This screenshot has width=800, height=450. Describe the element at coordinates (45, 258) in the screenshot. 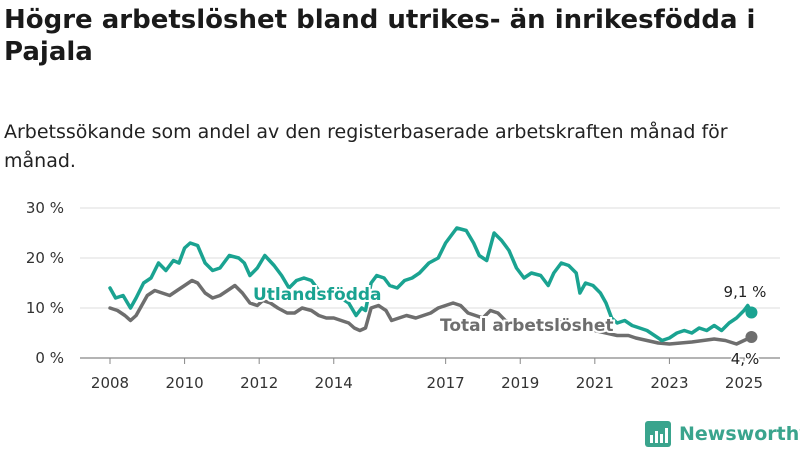

I see `y-tick-label: 20 %` at that location.